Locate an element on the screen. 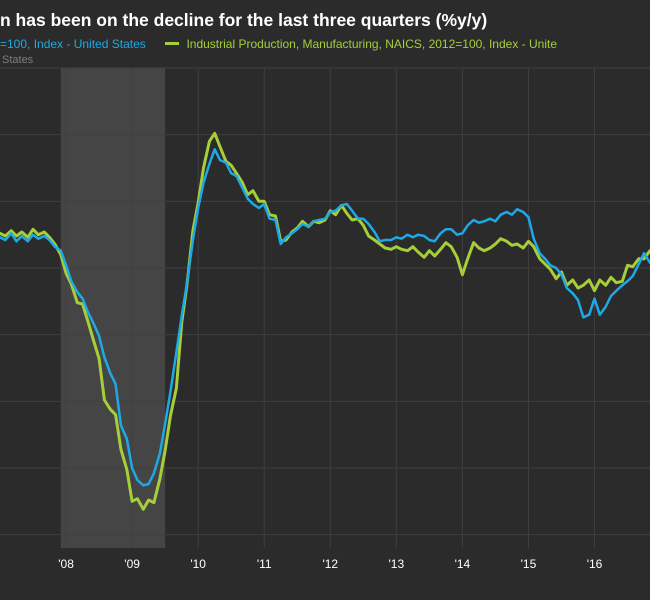 The image size is (650, 600). legend-item-series1: =100, Index - United States is located at coordinates (73, 44).